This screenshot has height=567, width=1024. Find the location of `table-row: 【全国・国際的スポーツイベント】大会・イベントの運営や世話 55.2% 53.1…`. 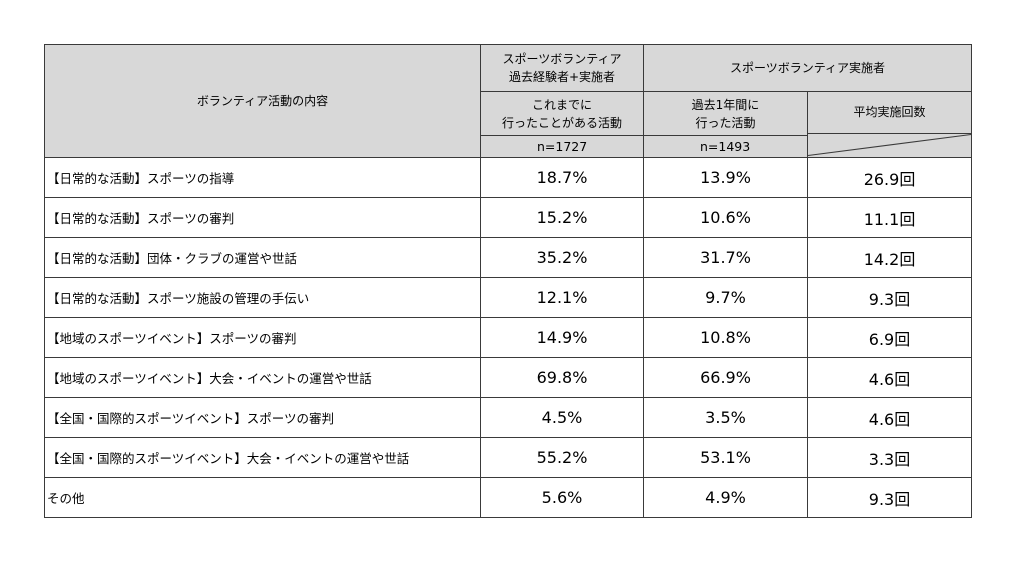

table-row: 【全国・国際的スポーツイベント】大会・イベントの運営や世話 55.2% 53.1… is located at coordinates (508, 457).